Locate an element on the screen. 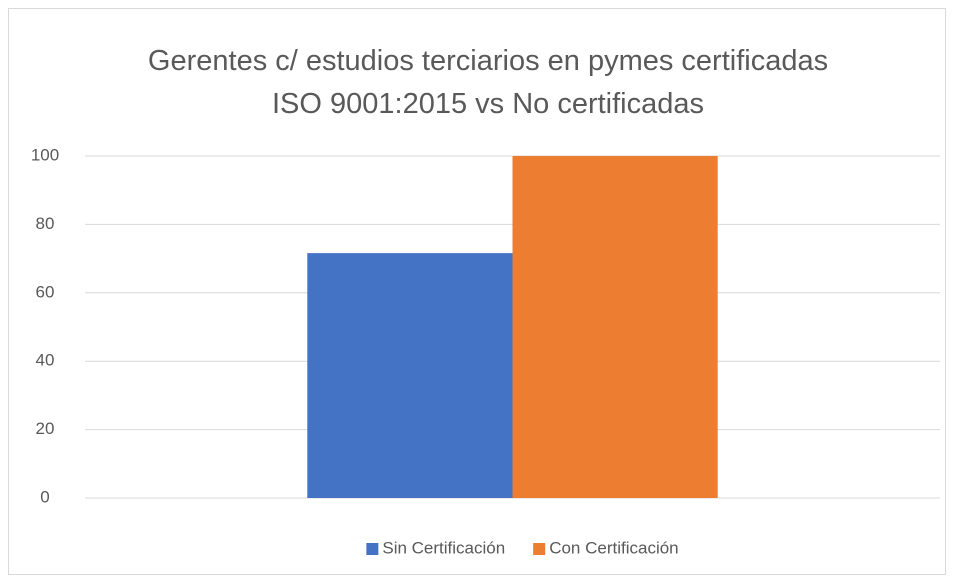  y-tick-label: 0 is located at coordinates (44, 496).